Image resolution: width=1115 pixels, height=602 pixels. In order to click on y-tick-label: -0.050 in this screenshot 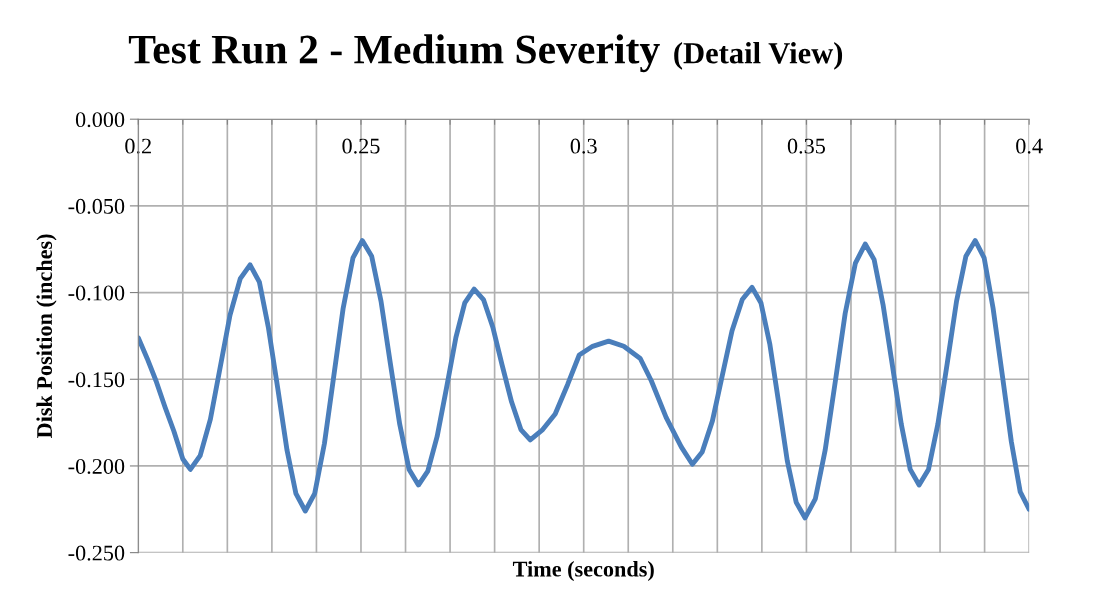, I will do `click(96, 206)`.